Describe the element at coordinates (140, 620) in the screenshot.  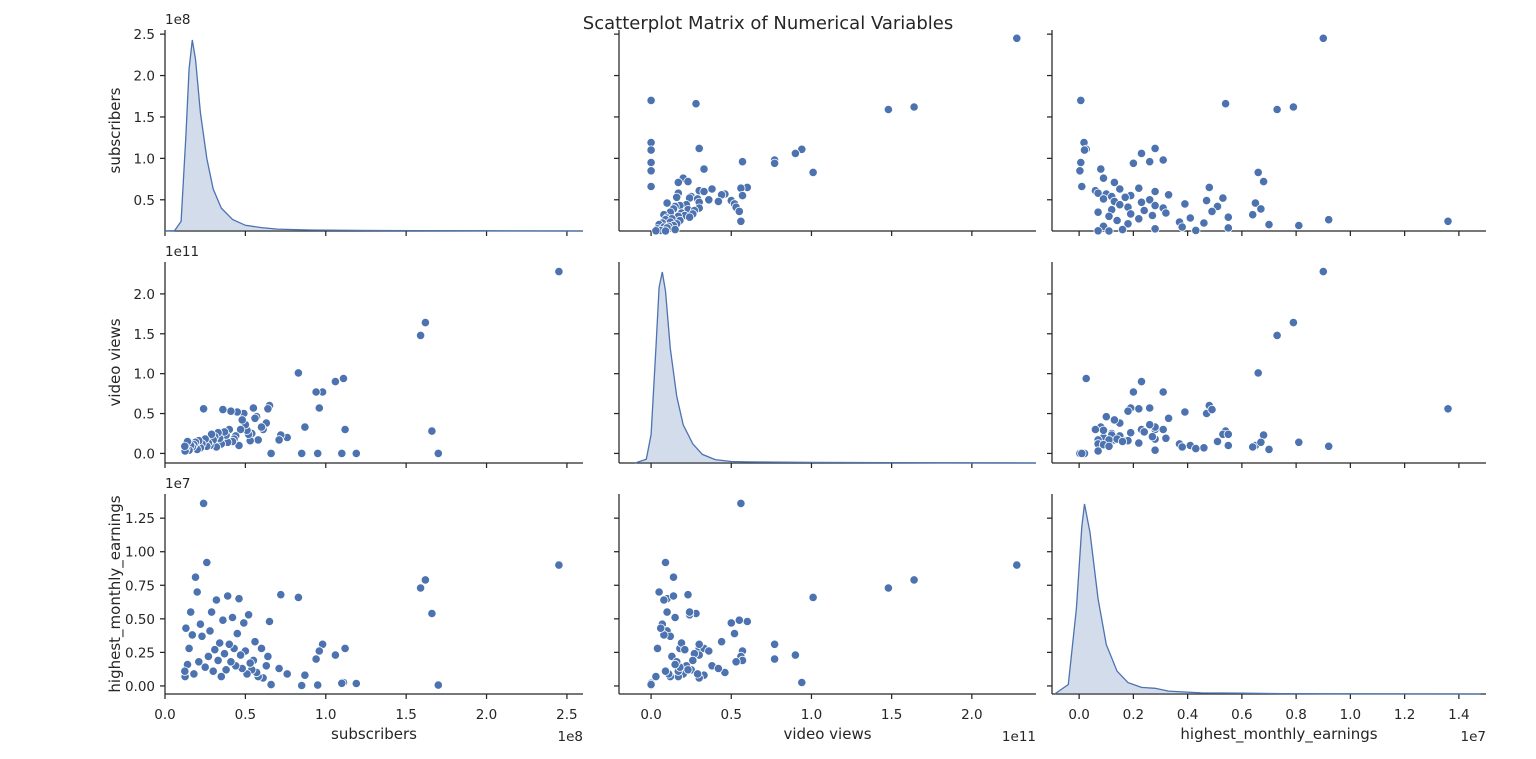
I see `y-tick-label: 0.50` at that location.